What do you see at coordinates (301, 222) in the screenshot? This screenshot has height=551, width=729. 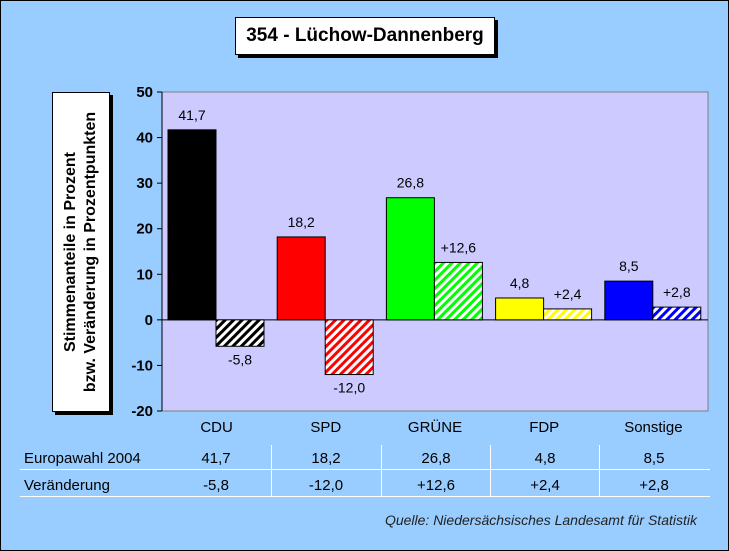 I see `data-label-spd-europawahl-2004: 18,2` at bounding box center [301, 222].